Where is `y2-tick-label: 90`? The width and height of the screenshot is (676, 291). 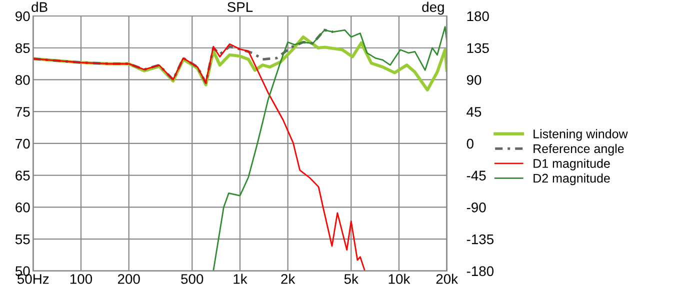 y2-tick-label: 90 is located at coordinates (474, 80).